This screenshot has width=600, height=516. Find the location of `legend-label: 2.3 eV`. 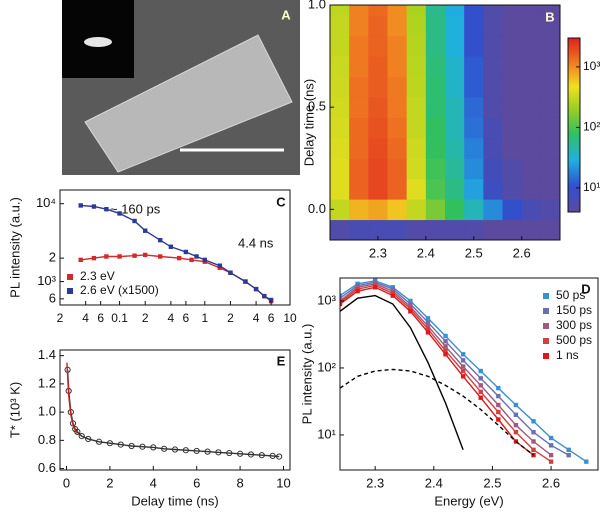

legend-label: 2.3 eV is located at coordinates (97, 276).